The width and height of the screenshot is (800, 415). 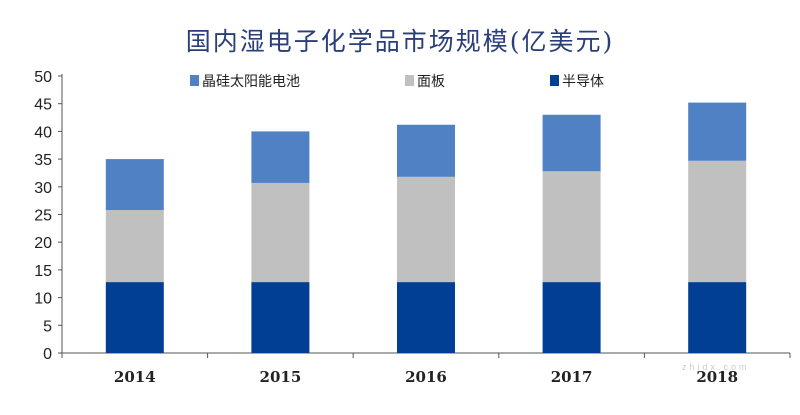 What do you see at coordinates (135, 377) in the screenshot?
I see `x-tick-label: 2014` at bounding box center [135, 377].